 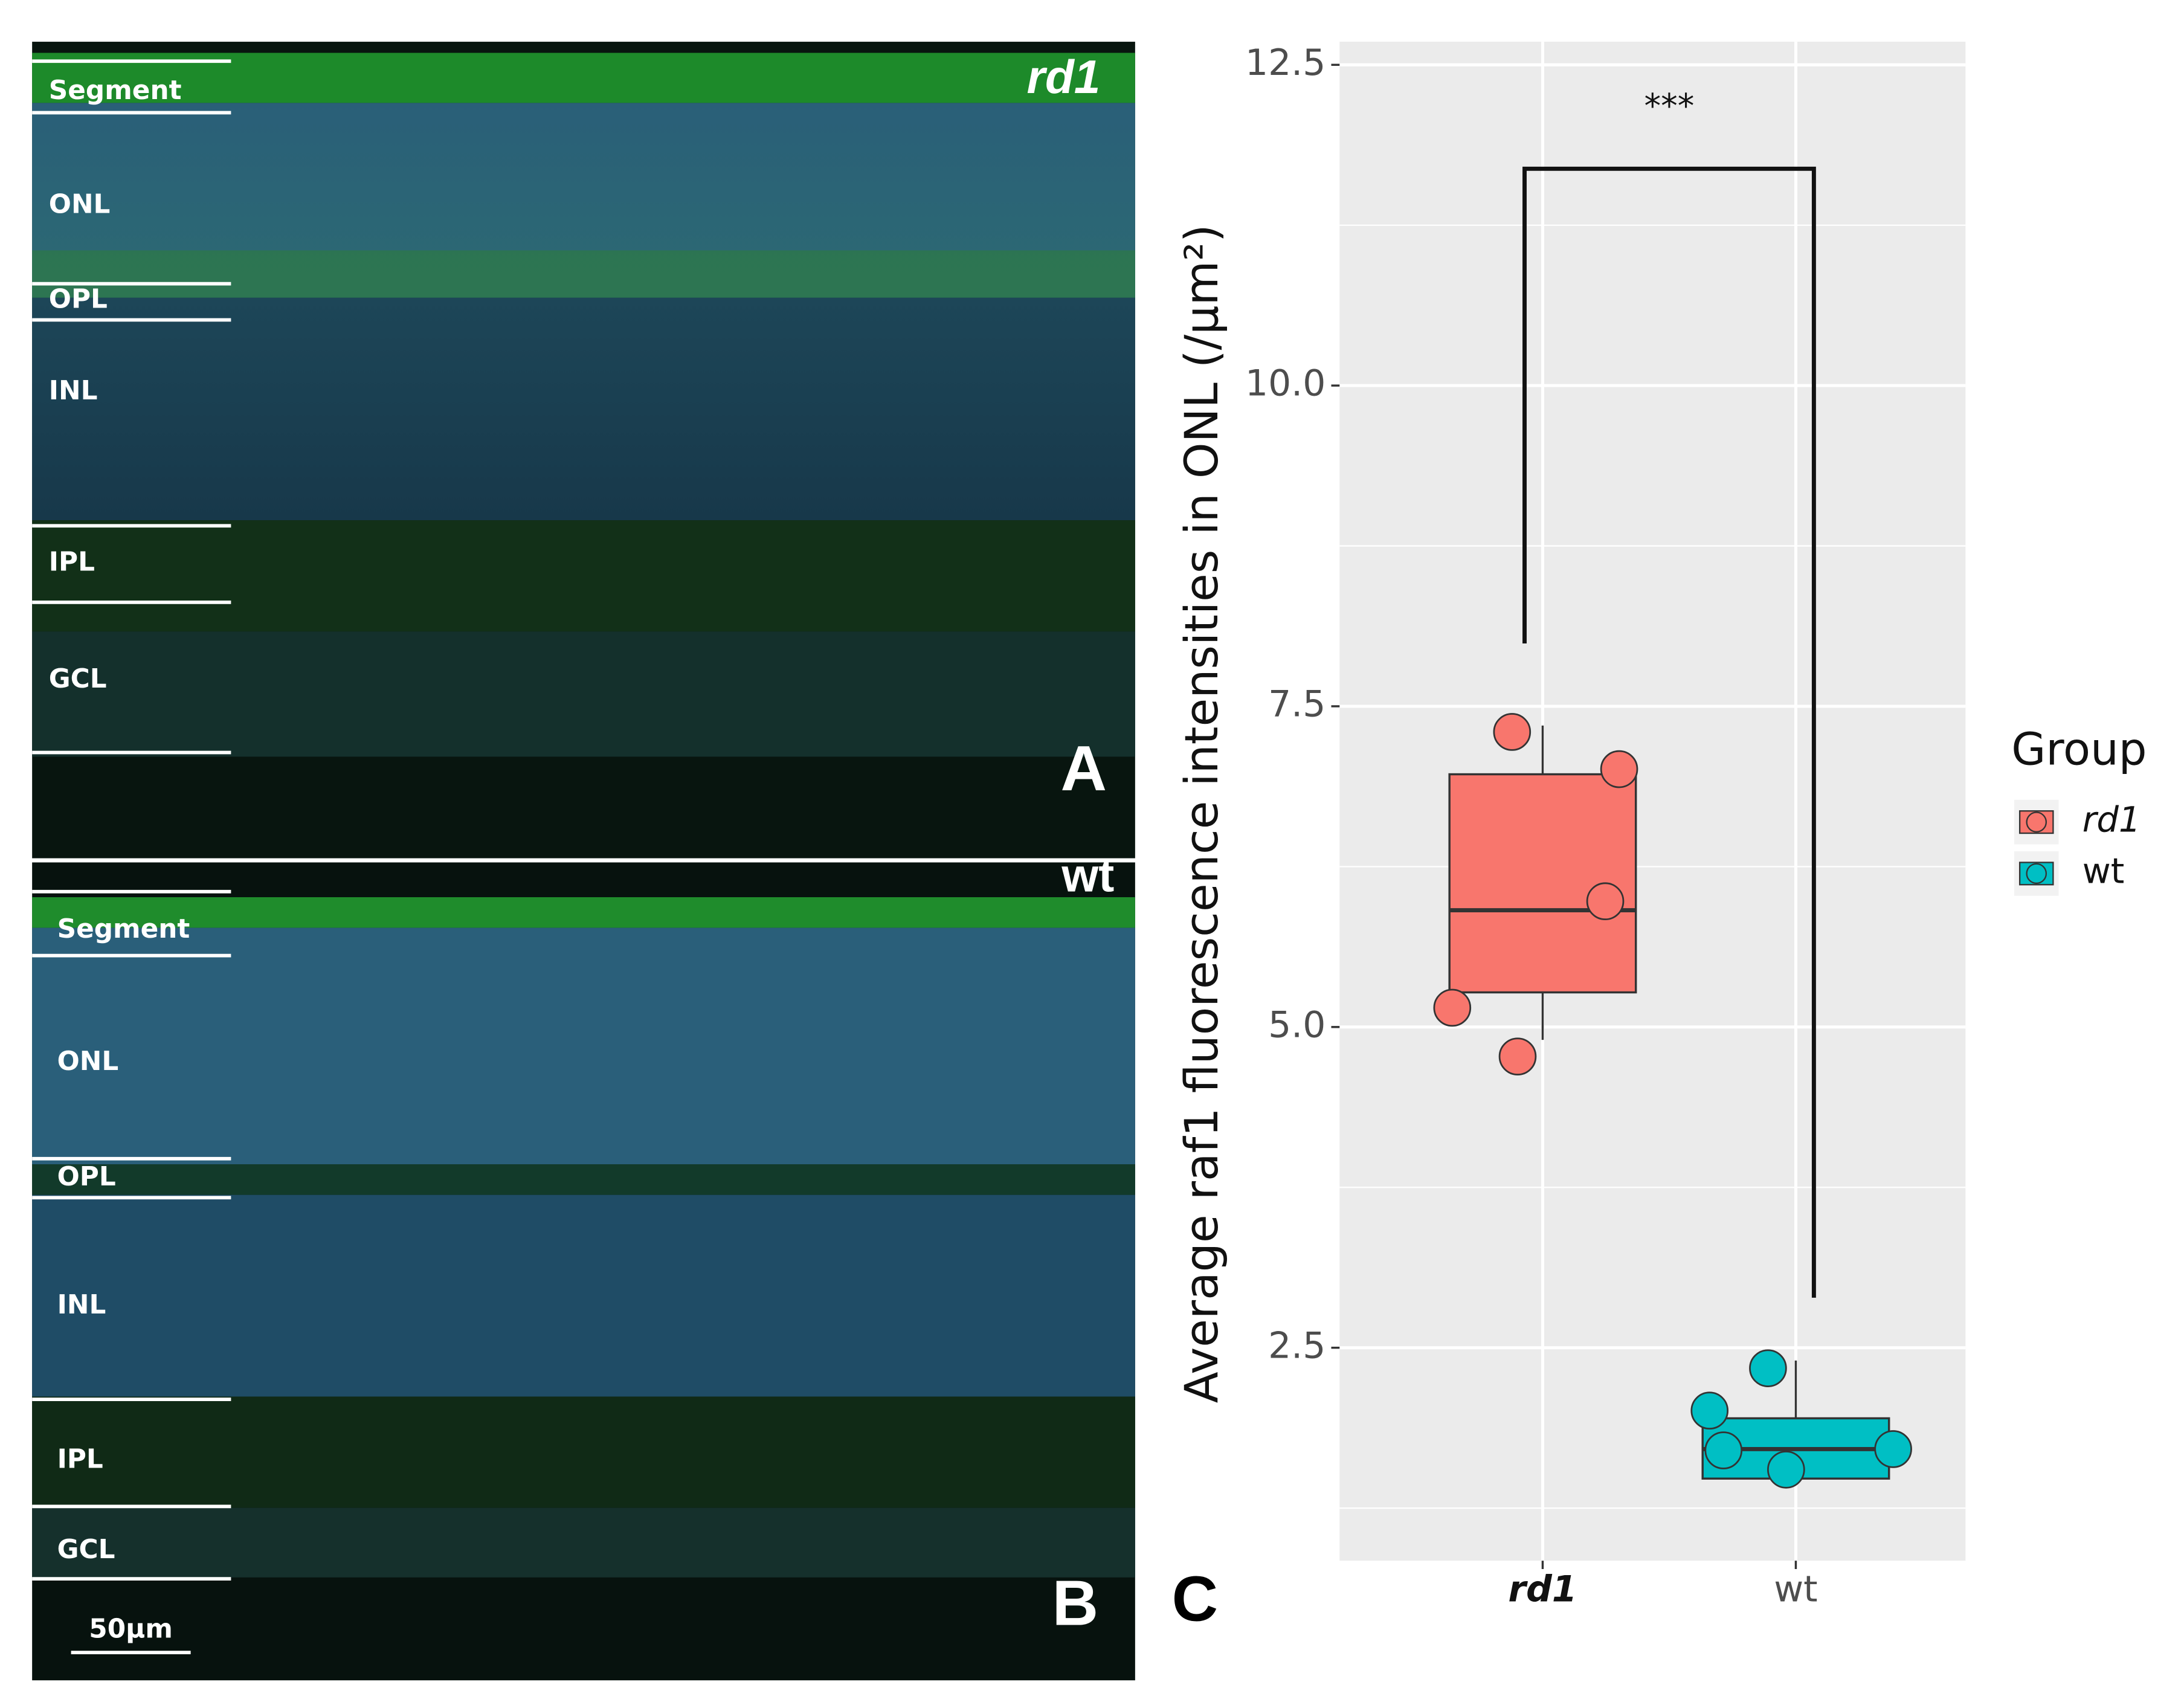 I want to click on panel-letter: A, so click(x=1083, y=768).